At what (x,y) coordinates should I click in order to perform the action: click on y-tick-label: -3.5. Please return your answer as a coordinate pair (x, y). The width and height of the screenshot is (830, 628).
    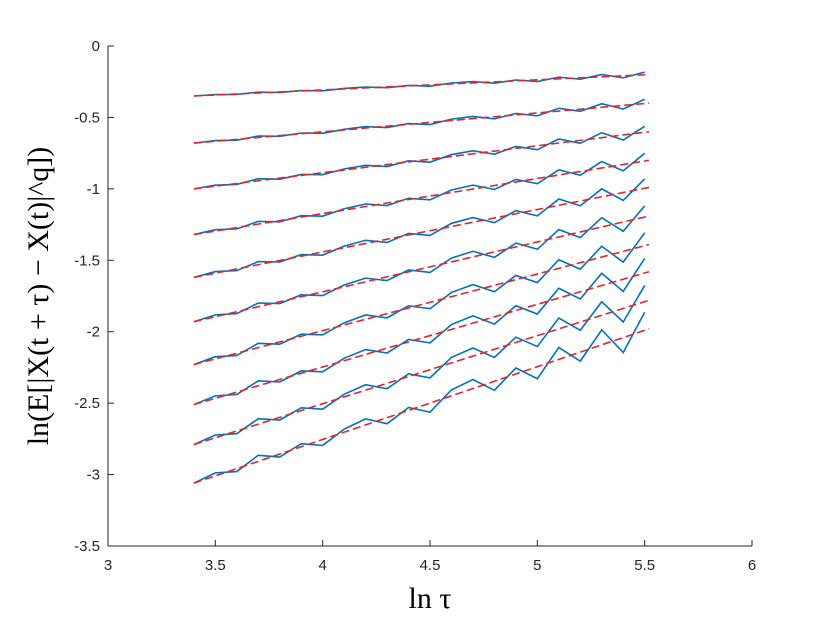
    Looking at the image, I should click on (87, 546).